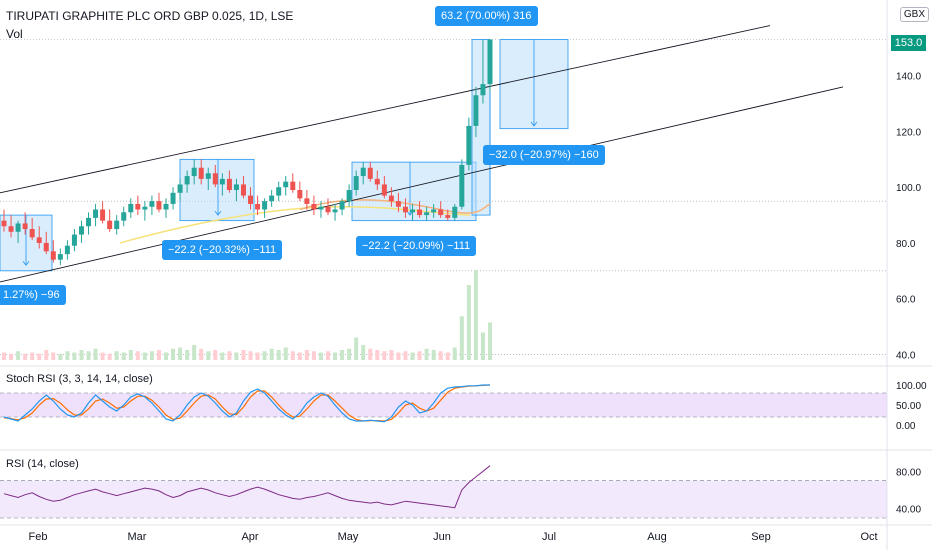 This screenshot has height=550, width=932. Describe the element at coordinates (416, 246) in the screenshot. I see `measure-label-drop-may: −22.2 (−20.09%) −111` at that location.